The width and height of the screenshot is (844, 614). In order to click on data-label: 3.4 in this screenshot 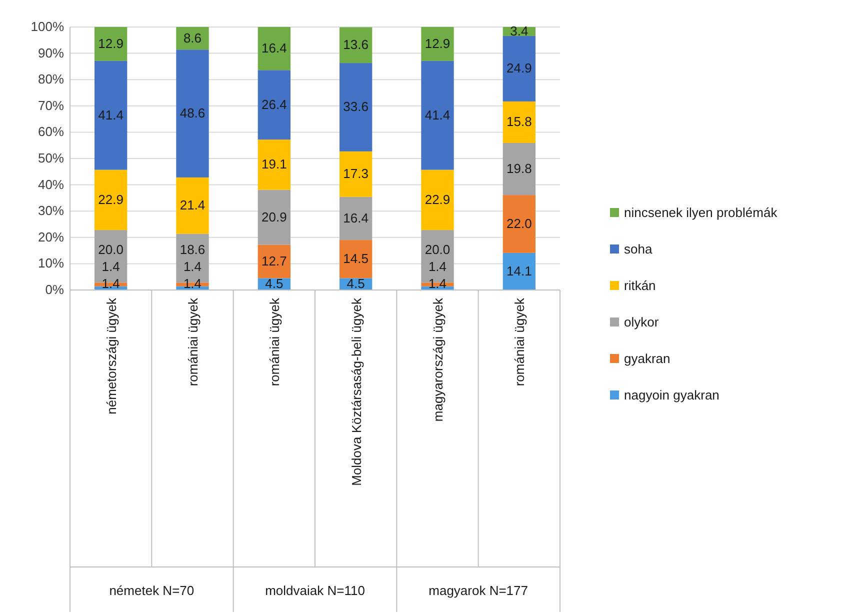, I will do `click(519, 30)`.